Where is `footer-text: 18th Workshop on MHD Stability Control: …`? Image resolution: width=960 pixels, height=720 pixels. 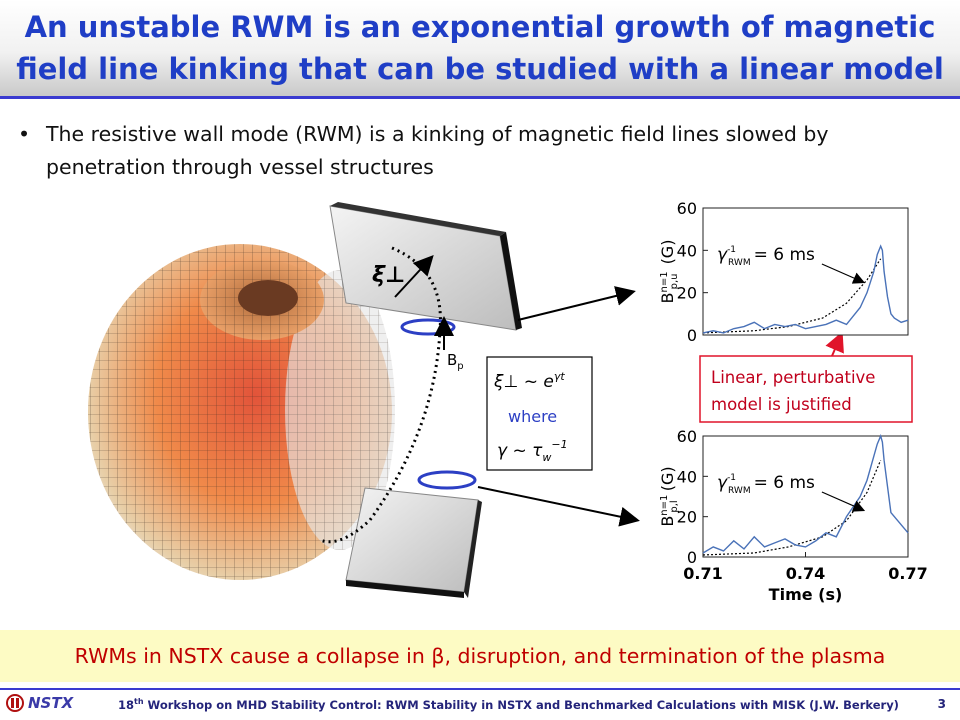 footer-text: 18th Workshop on MHD Stability Control: … is located at coordinates (508, 704).